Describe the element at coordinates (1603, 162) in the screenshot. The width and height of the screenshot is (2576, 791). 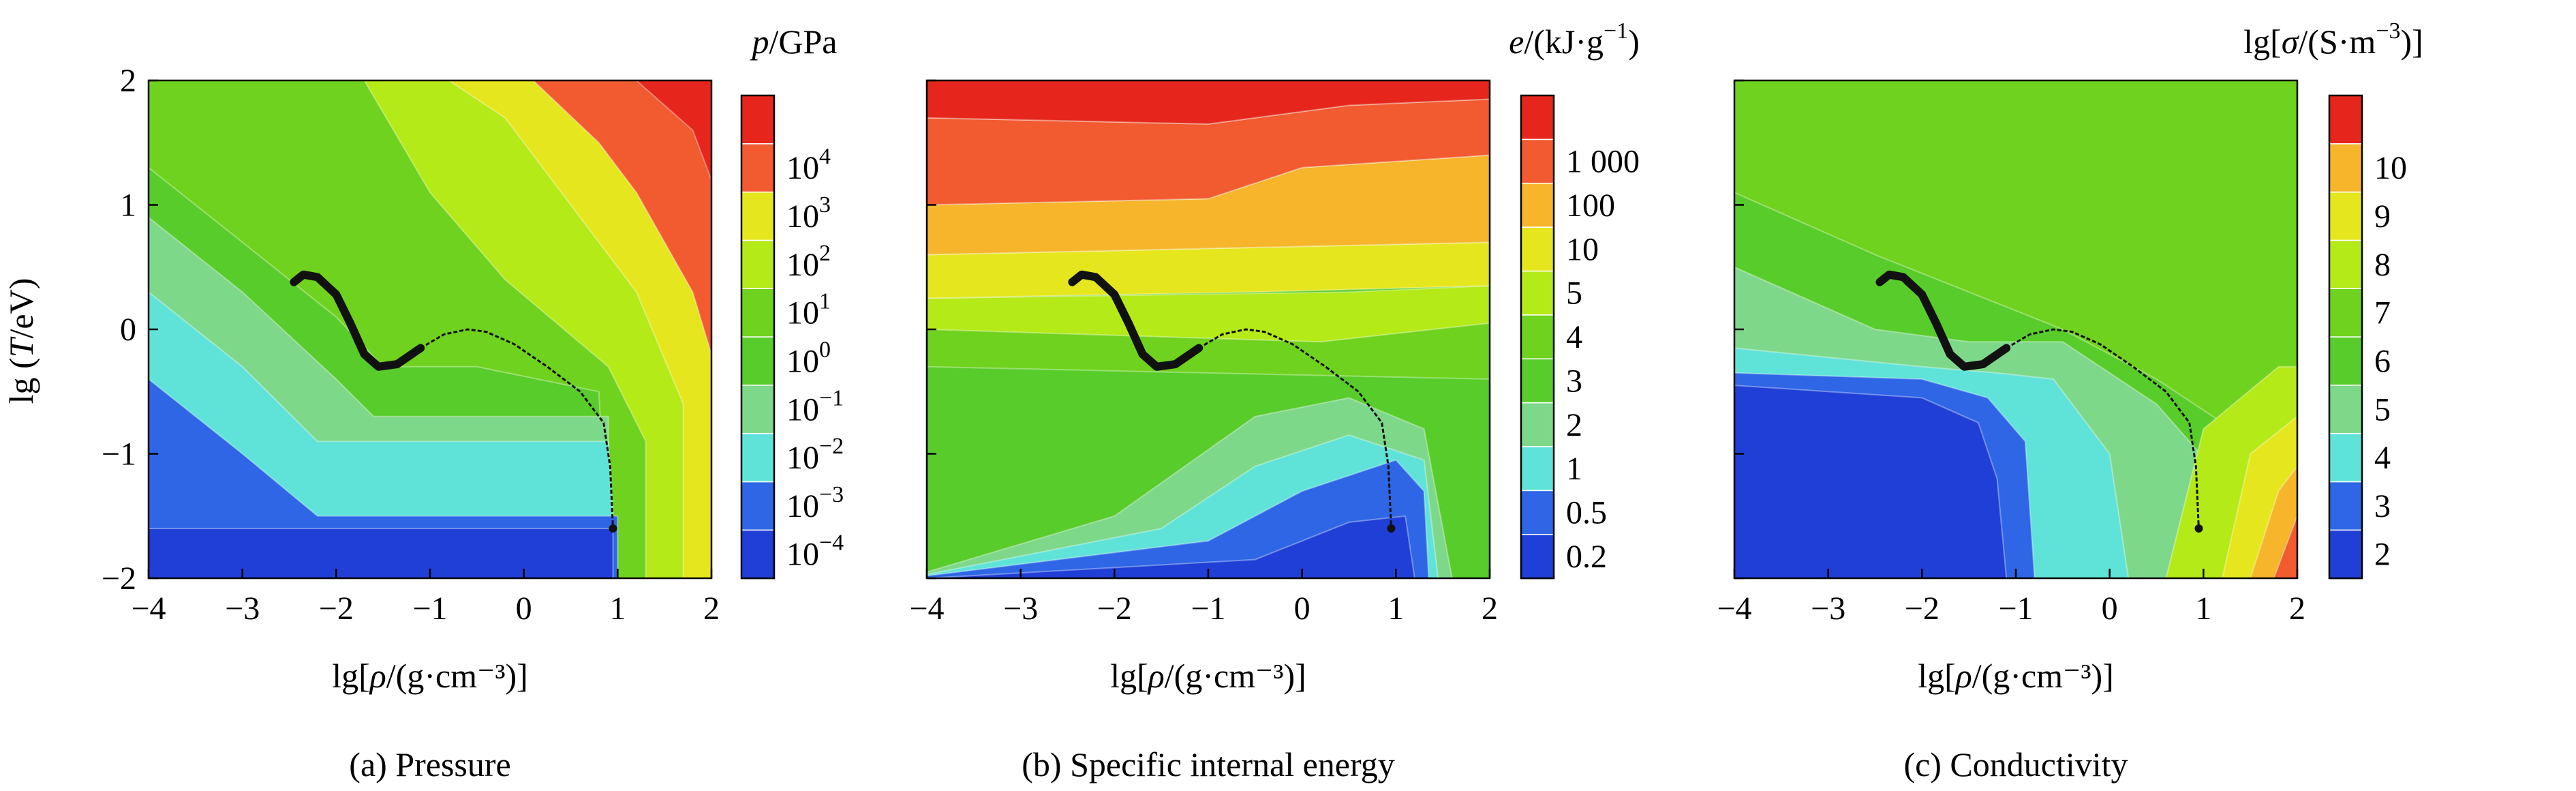
I see `colorbar-label: 1 000` at that location.